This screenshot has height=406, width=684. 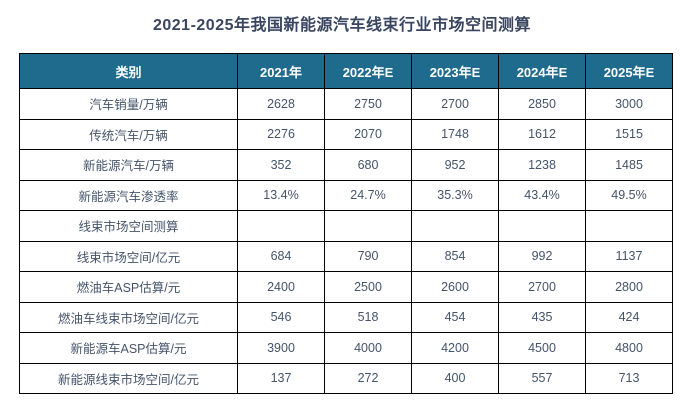 What do you see at coordinates (128, 287) in the screenshot?
I see `row-label: 燃油车ASP估算/元` at bounding box center [128, 287].